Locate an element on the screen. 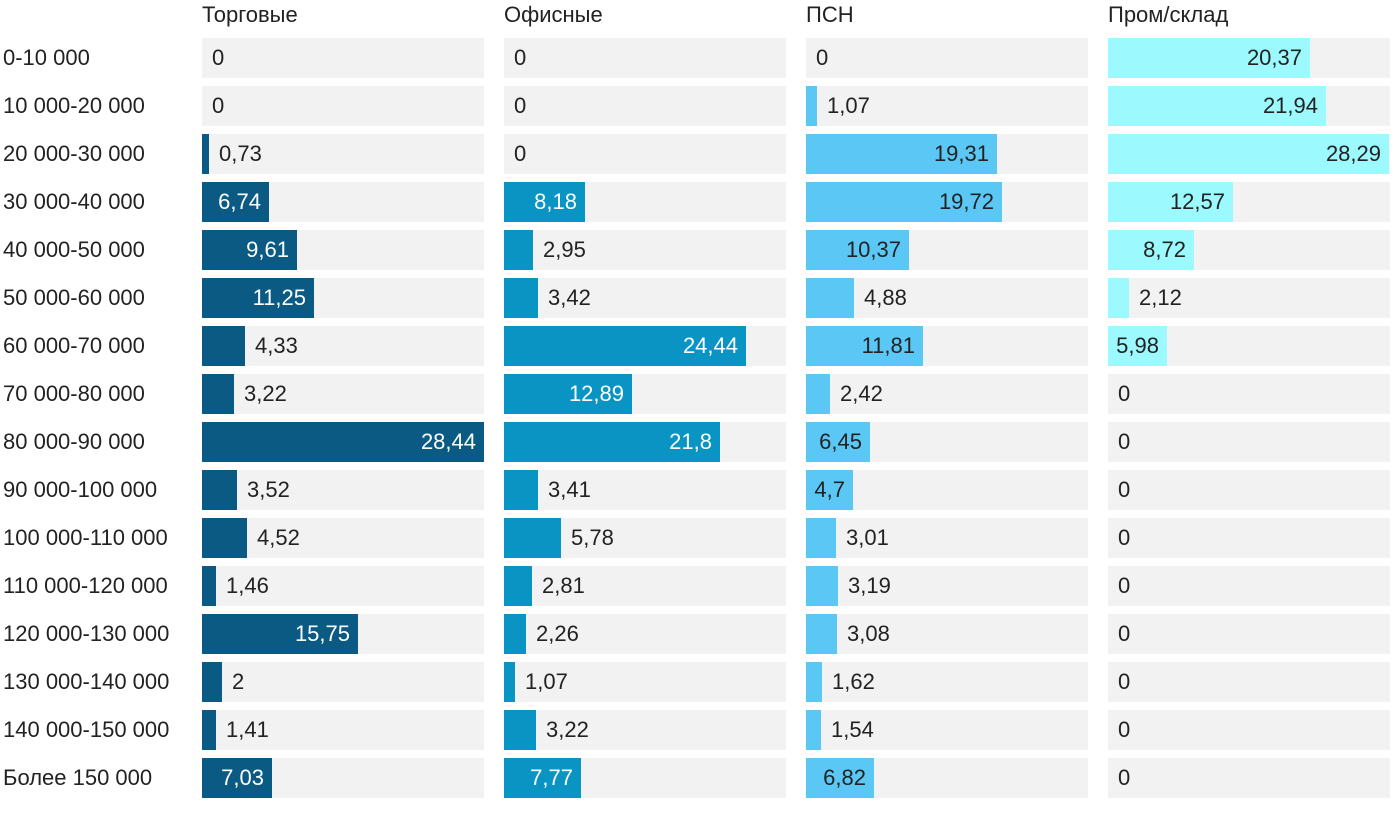 Image resolution: width=1400 pixels, height=814 pixels. row-label: 100 000-110 000 is located at coordinates (85, 537).